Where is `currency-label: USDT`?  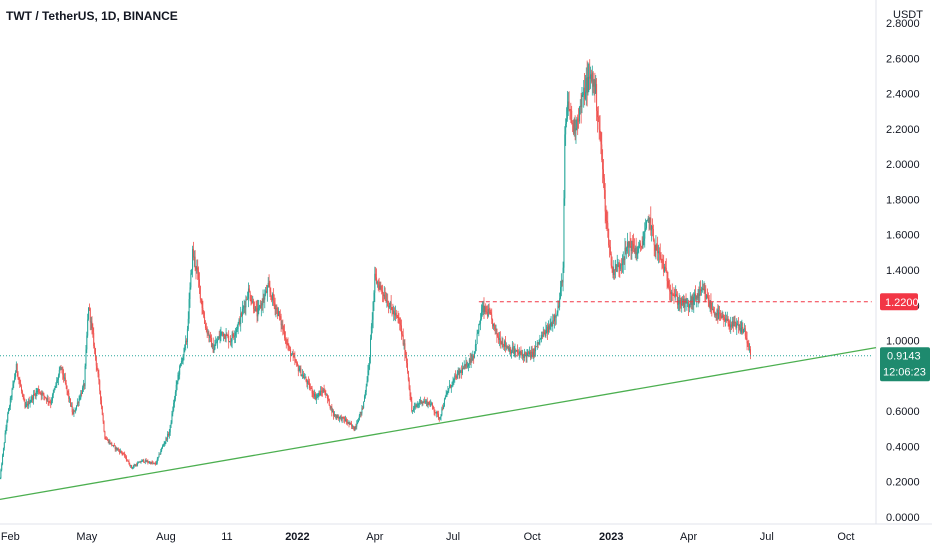 currency-label: USDT is located at coordinates (908, 15).